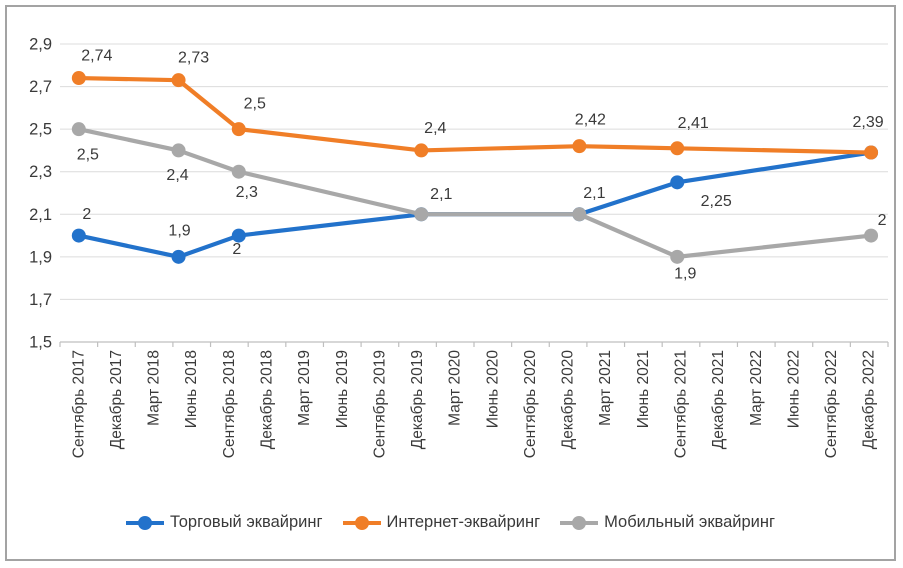 This screenshot has width=903, height=568. What do you see at coordinates (590, 120) in the screenshot?
I see `data-label: 2,42` at bounding box center [590, 120].